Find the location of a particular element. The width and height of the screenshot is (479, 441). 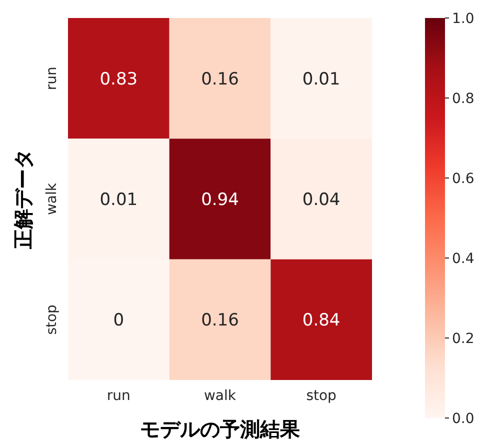

color-bar-label: 0.0 is located at coordinates (463, 419).